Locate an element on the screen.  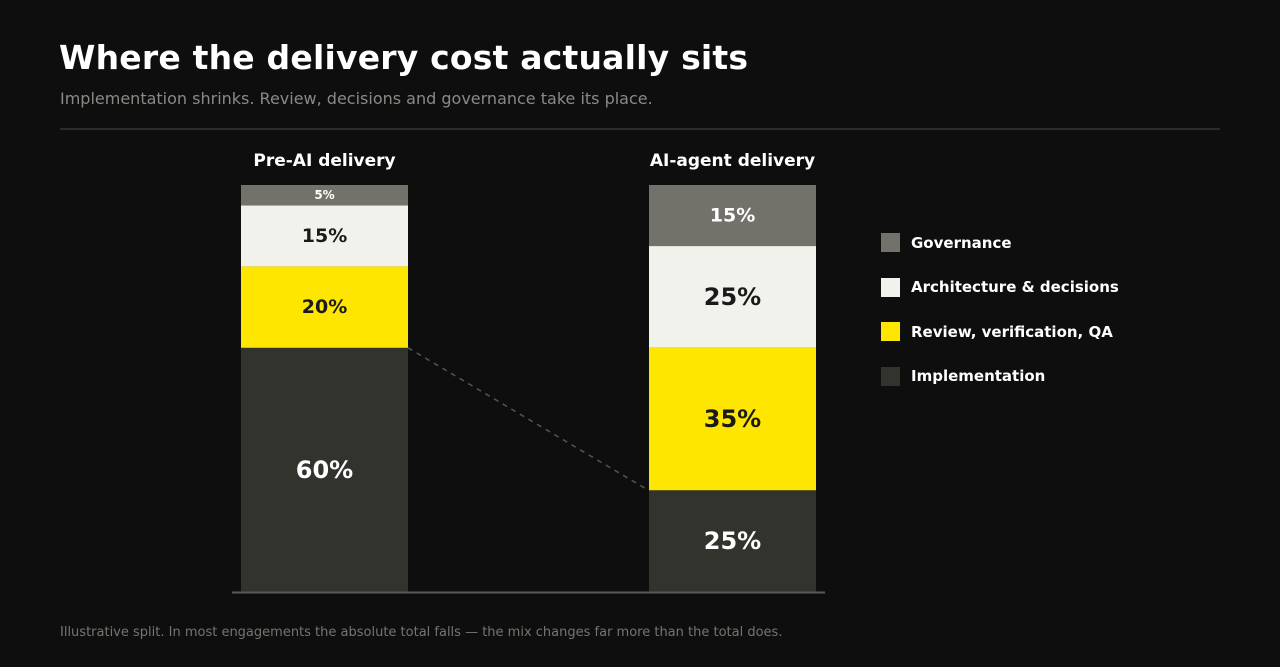
legend-label-implementation: Implementation is located at coordinates (978, 376).